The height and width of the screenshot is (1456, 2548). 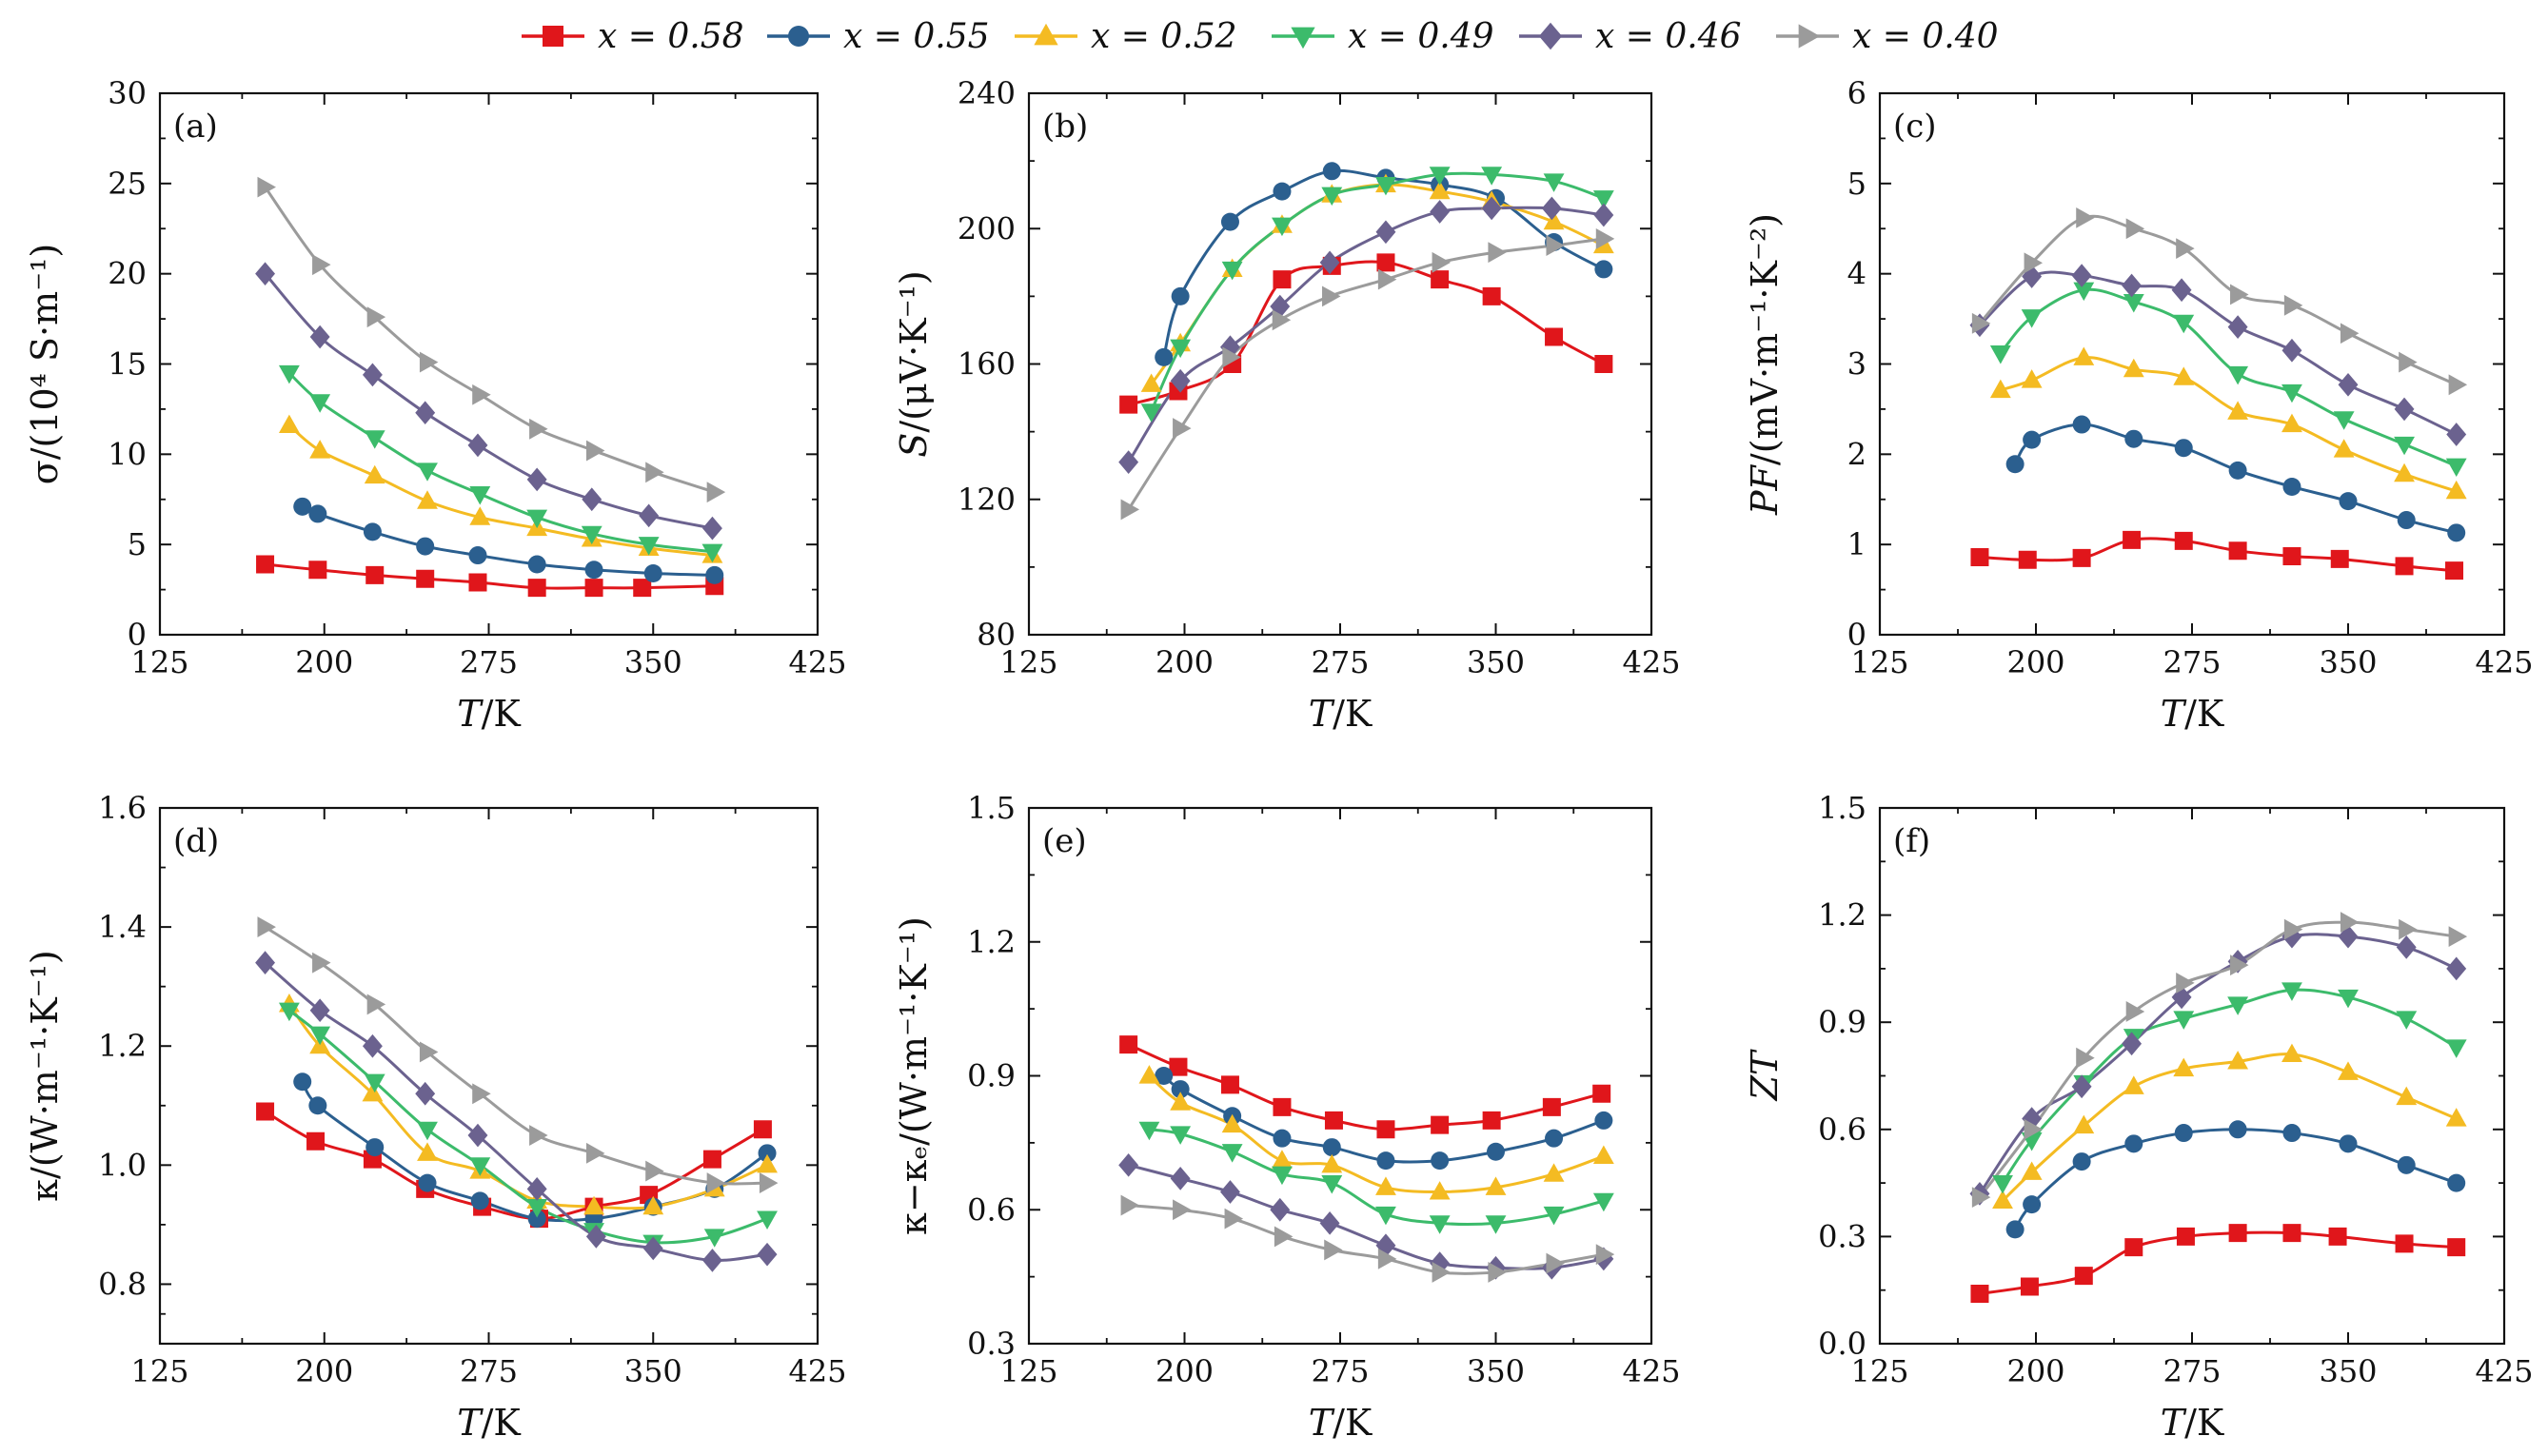 I want to click on y-axis-label: σ/(10⁴ S·m⁻¹), so click(x=45, y=364).